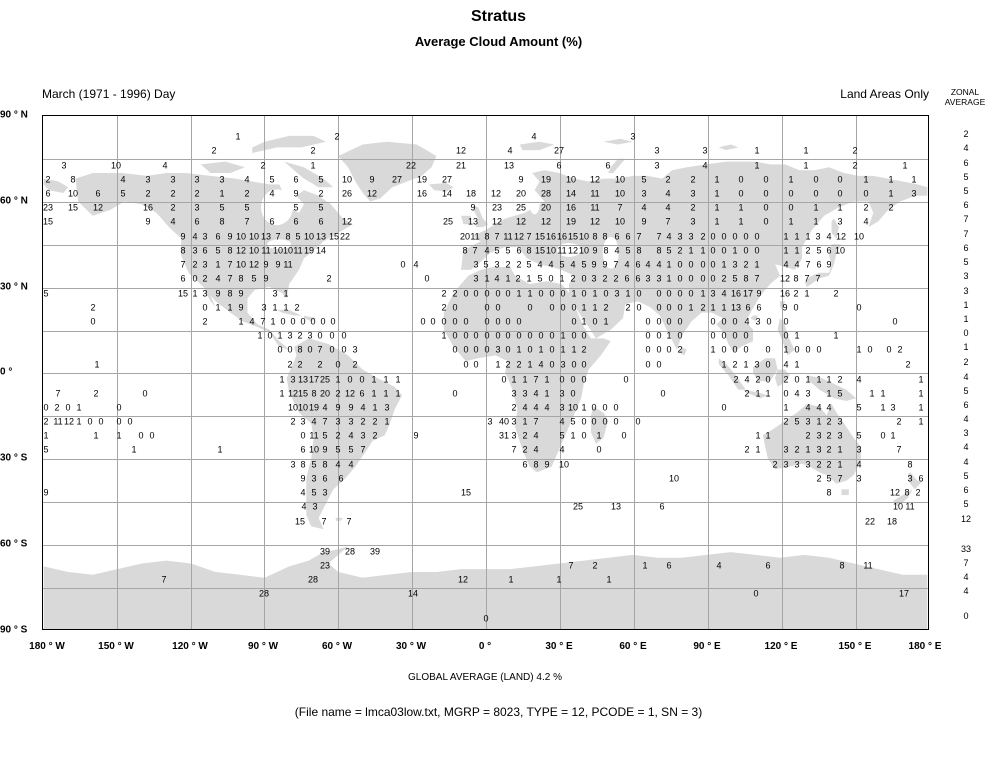 The width and height of the screenshot is (997, 760). I want to click on grid-value: 13, so click(473, 221).